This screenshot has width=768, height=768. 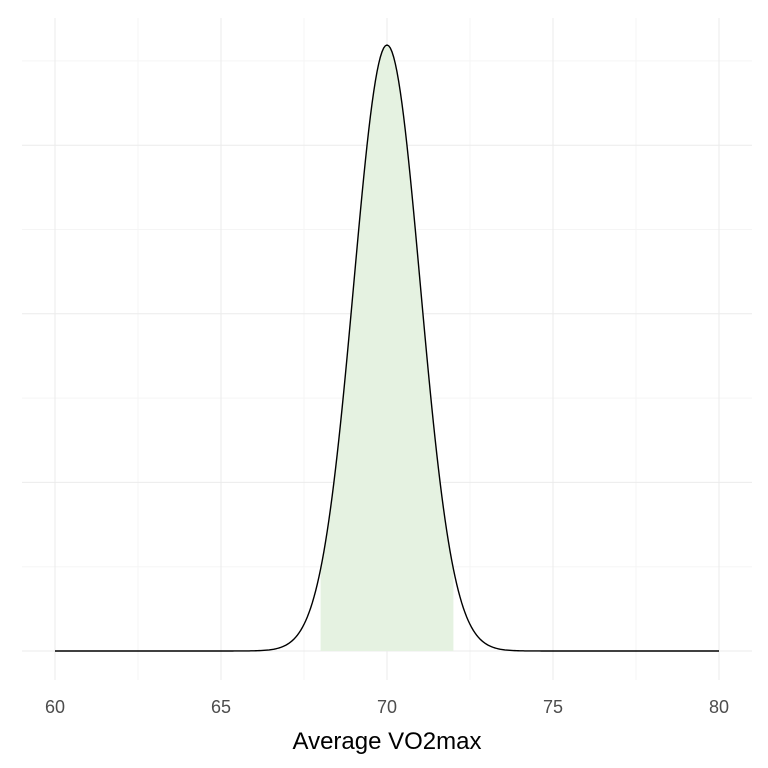 I want to click on x-tick-label: 65, so click(x=221, y=707).